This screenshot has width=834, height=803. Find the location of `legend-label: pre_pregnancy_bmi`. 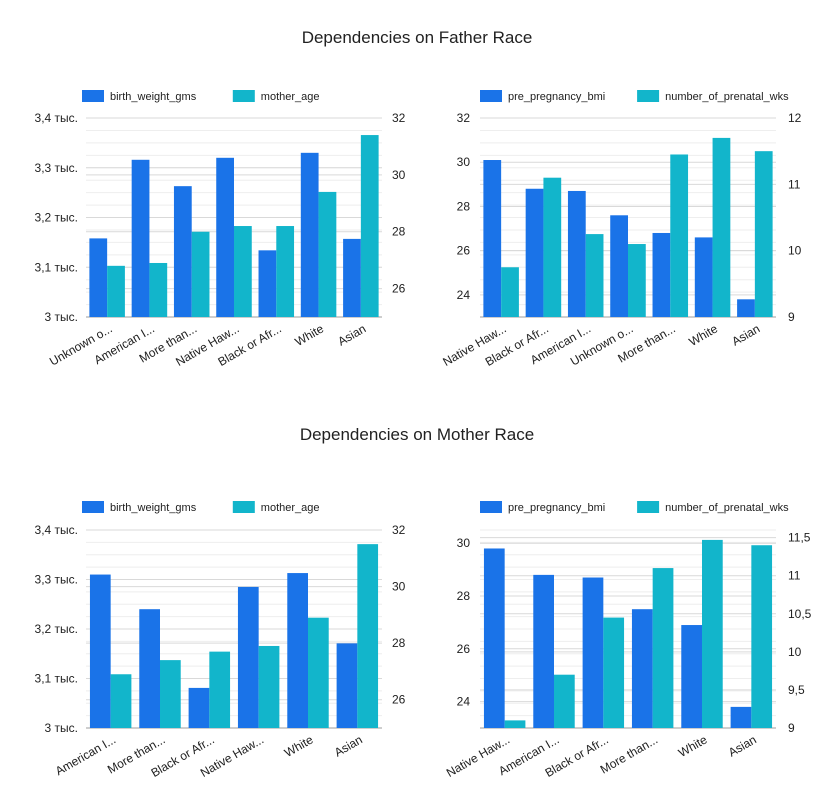

legend-label: pre_pregnancy_bmi is located at coordinates (556, 508).